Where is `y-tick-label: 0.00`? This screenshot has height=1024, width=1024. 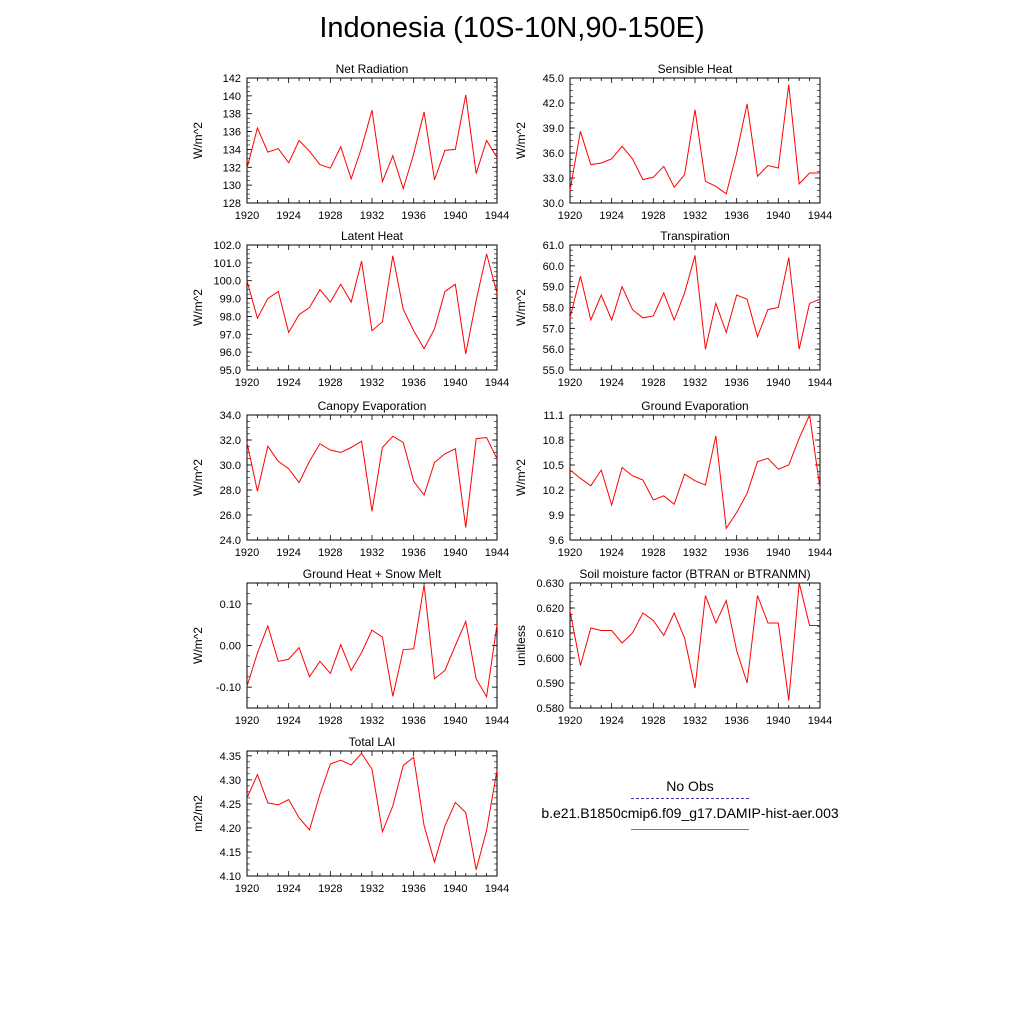
y-tick-label: 0.00 is located at coordinates (230, 647).